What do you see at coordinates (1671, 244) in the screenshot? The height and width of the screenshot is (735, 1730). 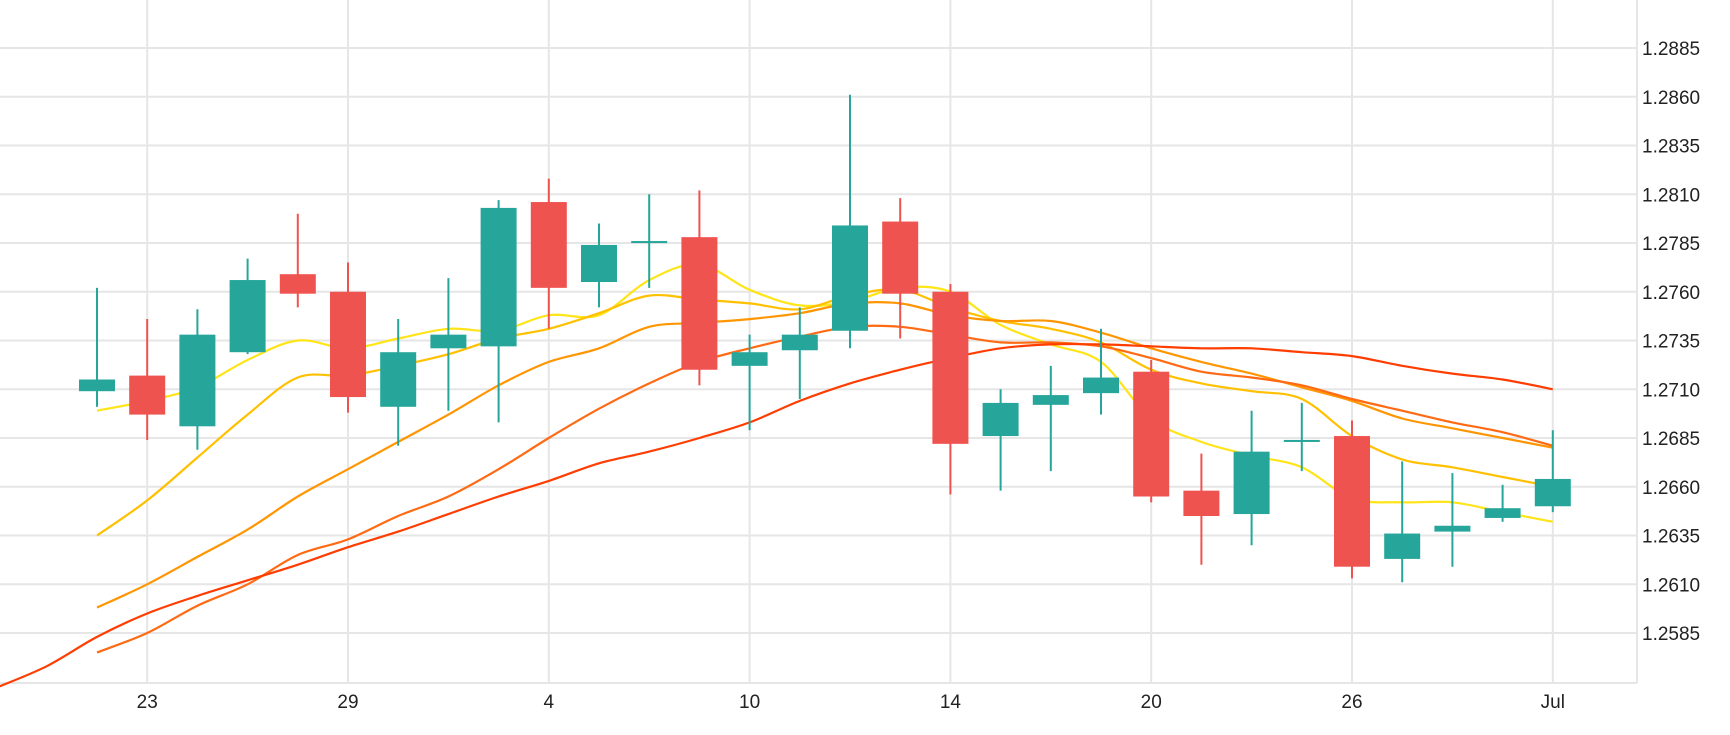 I see `y-tick-label: 1.2785` at bounding box center [1671, 244].